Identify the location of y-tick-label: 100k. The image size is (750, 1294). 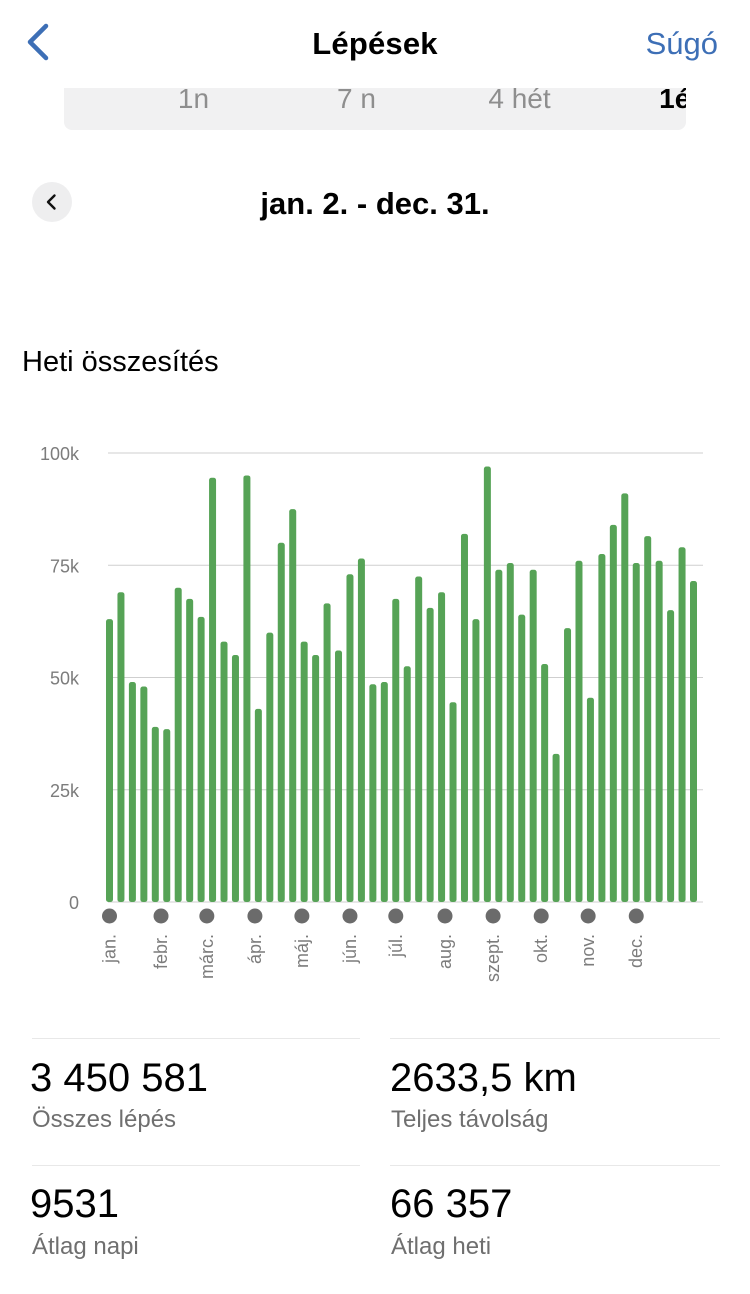
(60, 454).